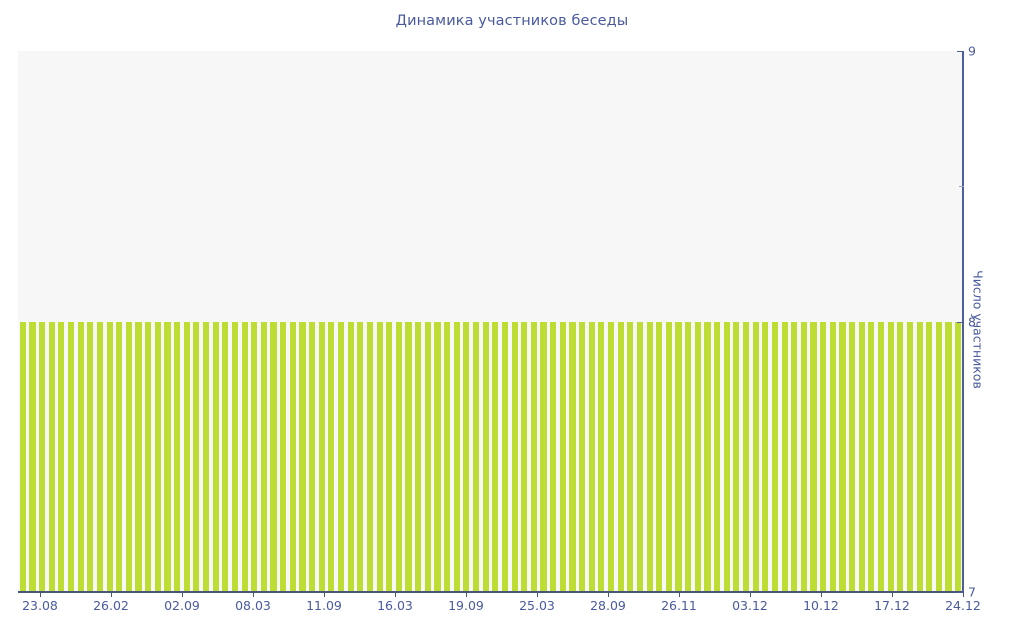 Image resolution: width=1024 pixels, height=640 pixels. Describe the element at coordinates (963, 605) in the screenshot. I see `x-axis-tick-label: 24.12` at that location.